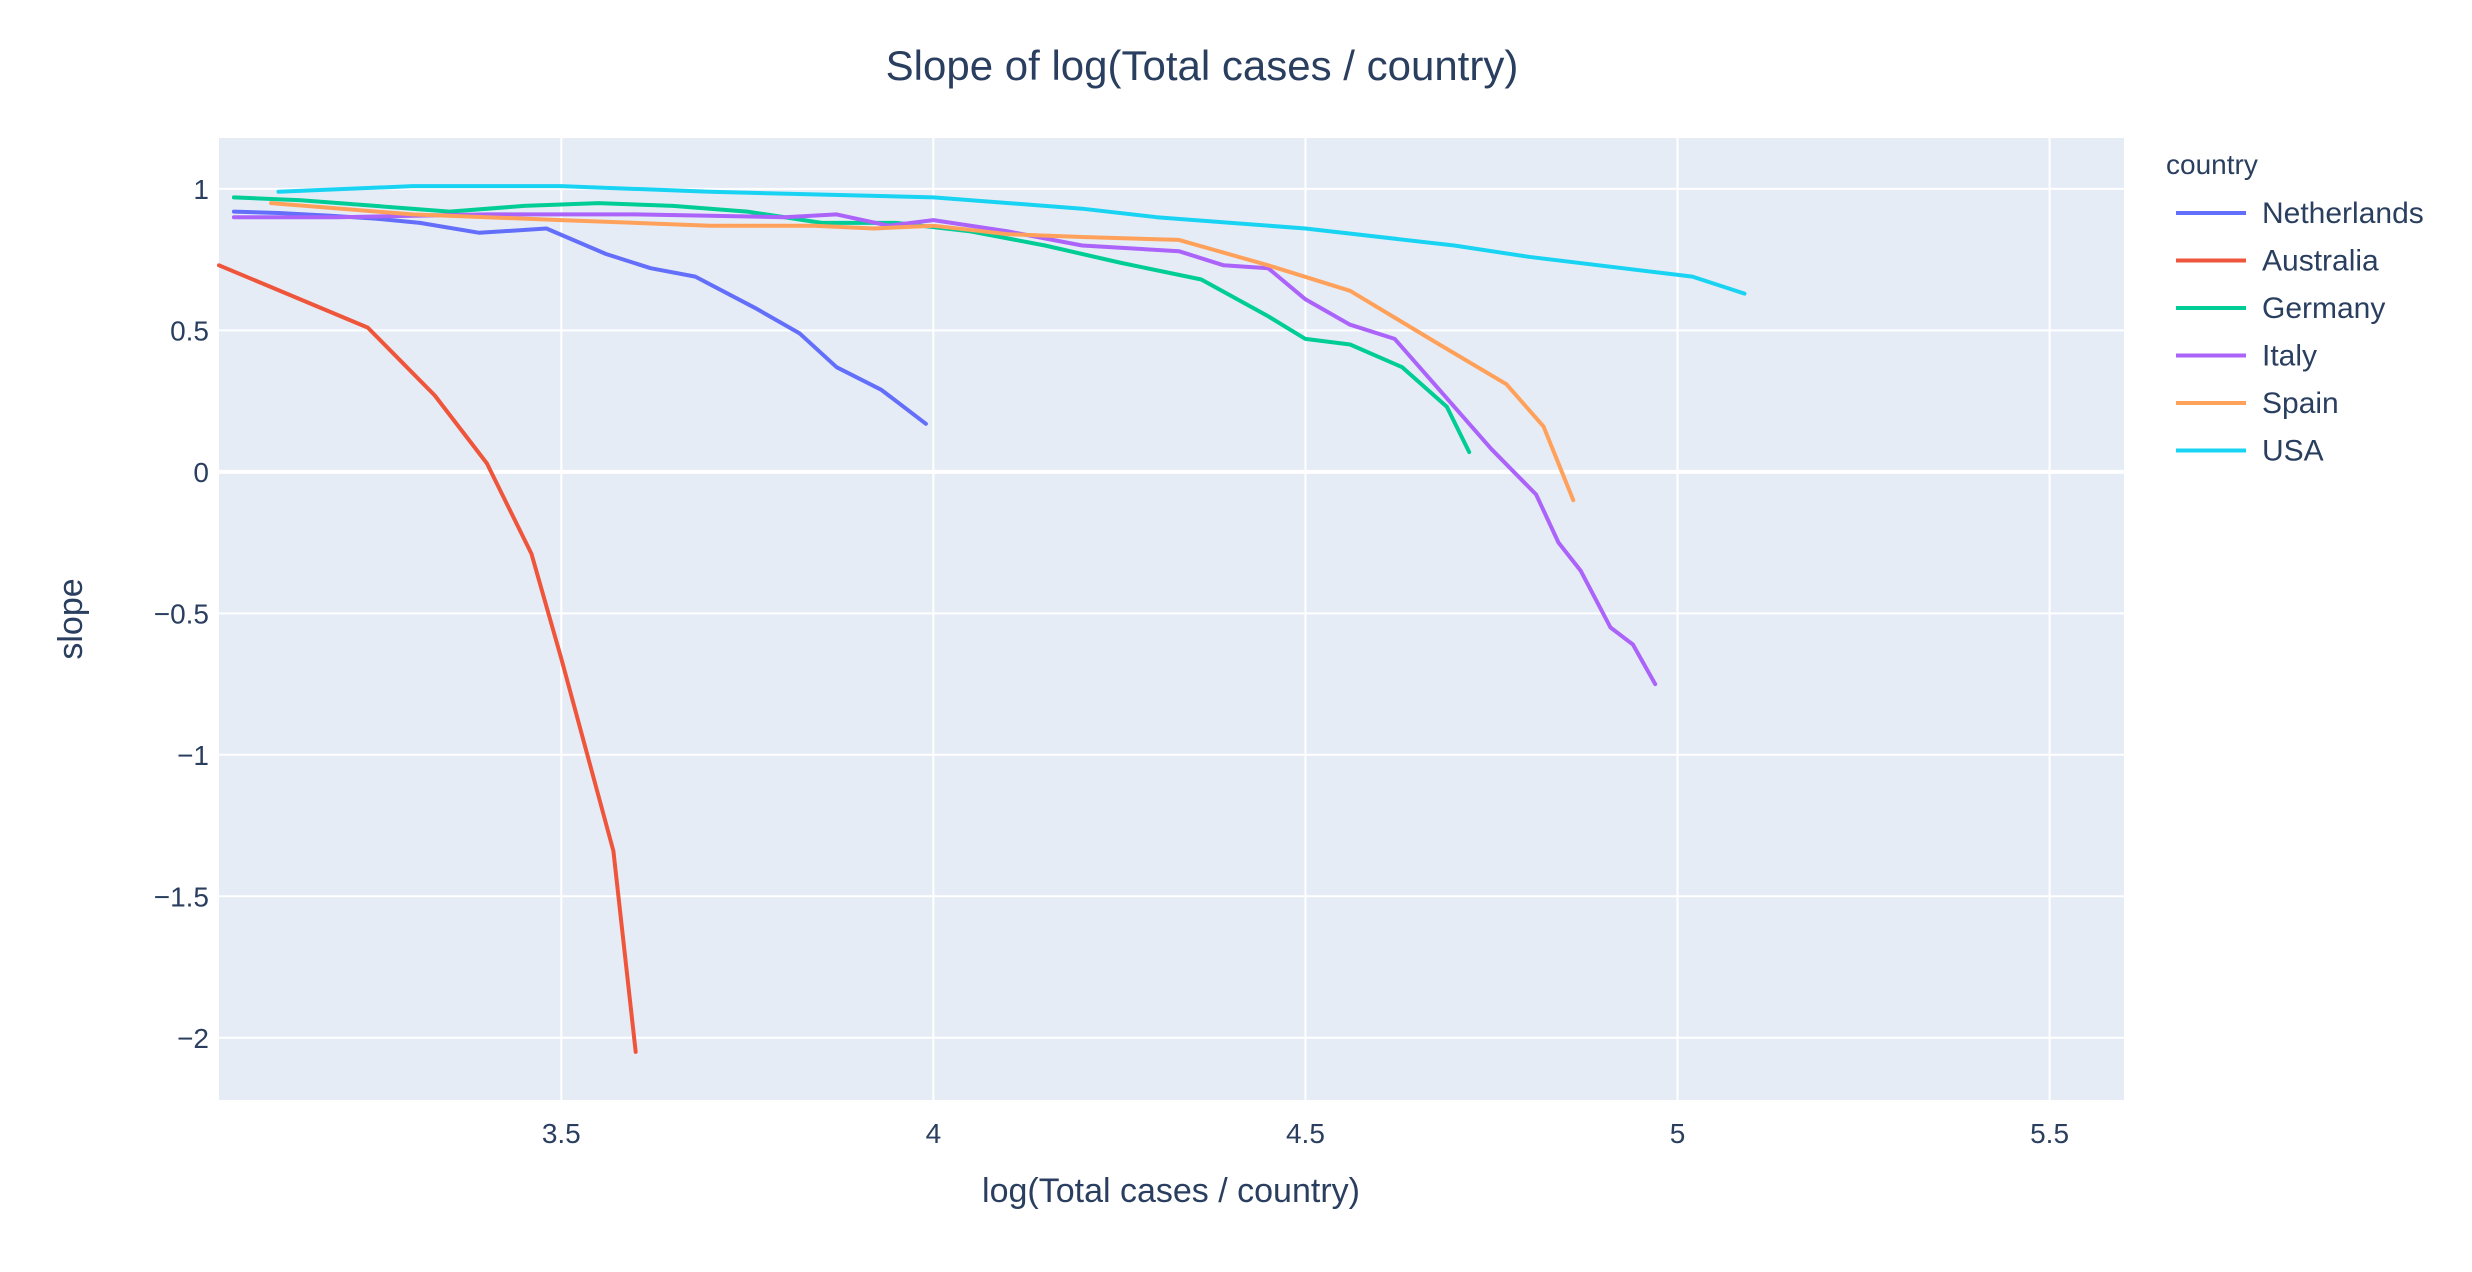 This screenshot has height=1272, width=2472. What do you see at coordinates (181, 896) in the screenshot?
I see `y-tick-label: −1.5` at bounding box center [181, 896].